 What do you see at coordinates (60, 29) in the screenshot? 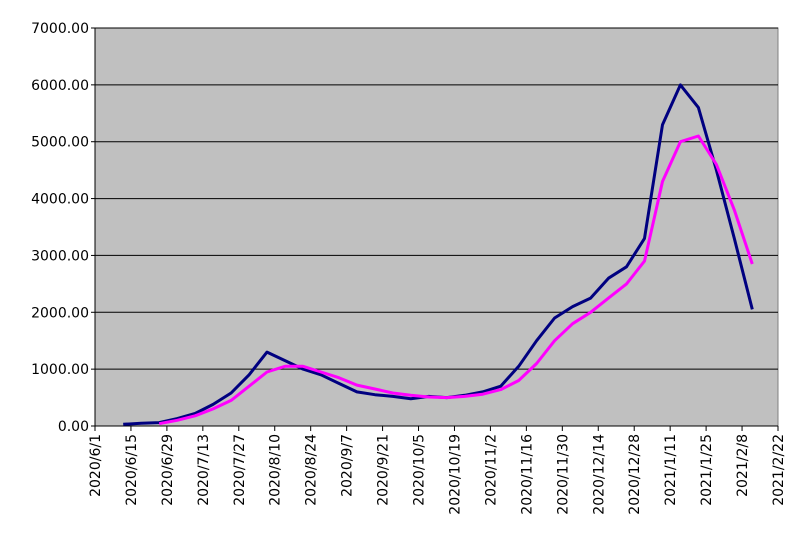
I see `y-tick-label: 7000.00` at bounding box center [60, 29].